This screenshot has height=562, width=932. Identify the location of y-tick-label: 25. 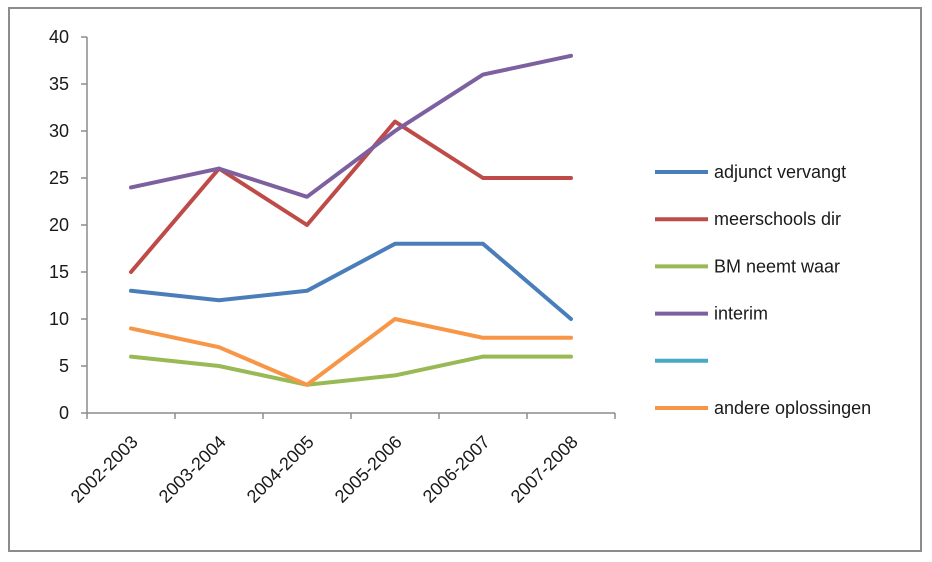
(59, 178).